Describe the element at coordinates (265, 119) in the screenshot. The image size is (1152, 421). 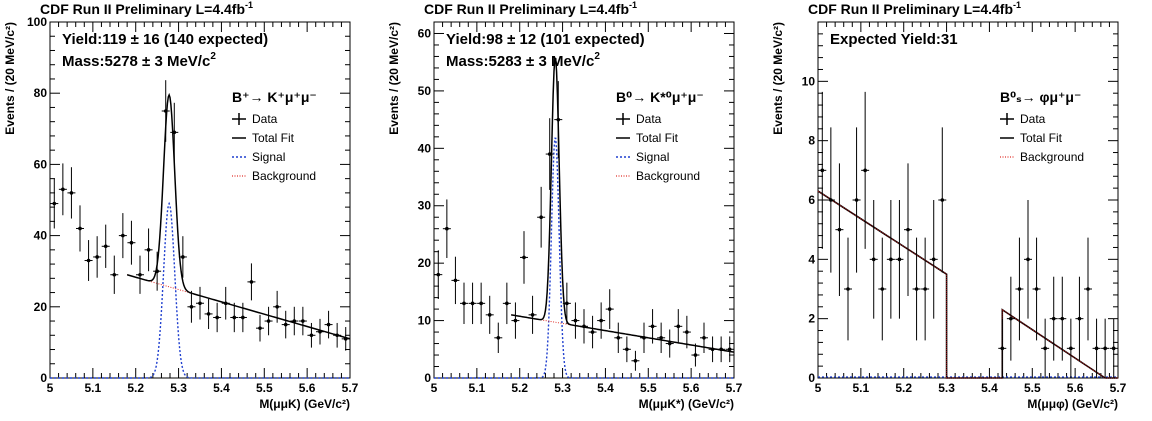
I see `legend-label-data: Data` at that location.